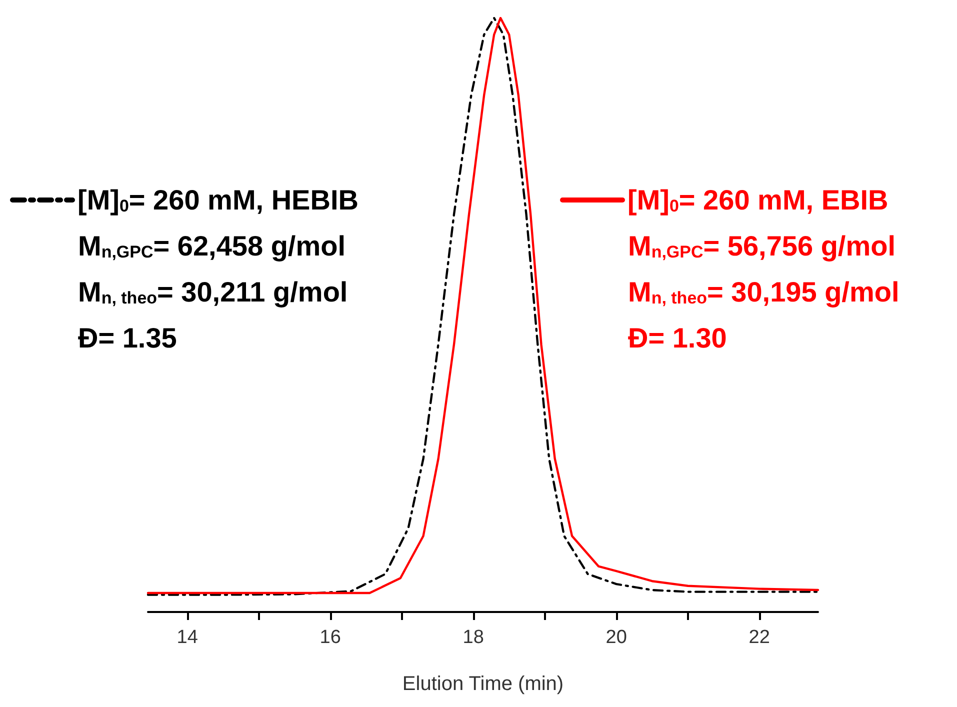 This screenshot has height=707, width=957. Describe the element at coordinates (218, 200) in the screenshot. I see `legend-label: [M]0= 260 mM, HEBIB` at that location.